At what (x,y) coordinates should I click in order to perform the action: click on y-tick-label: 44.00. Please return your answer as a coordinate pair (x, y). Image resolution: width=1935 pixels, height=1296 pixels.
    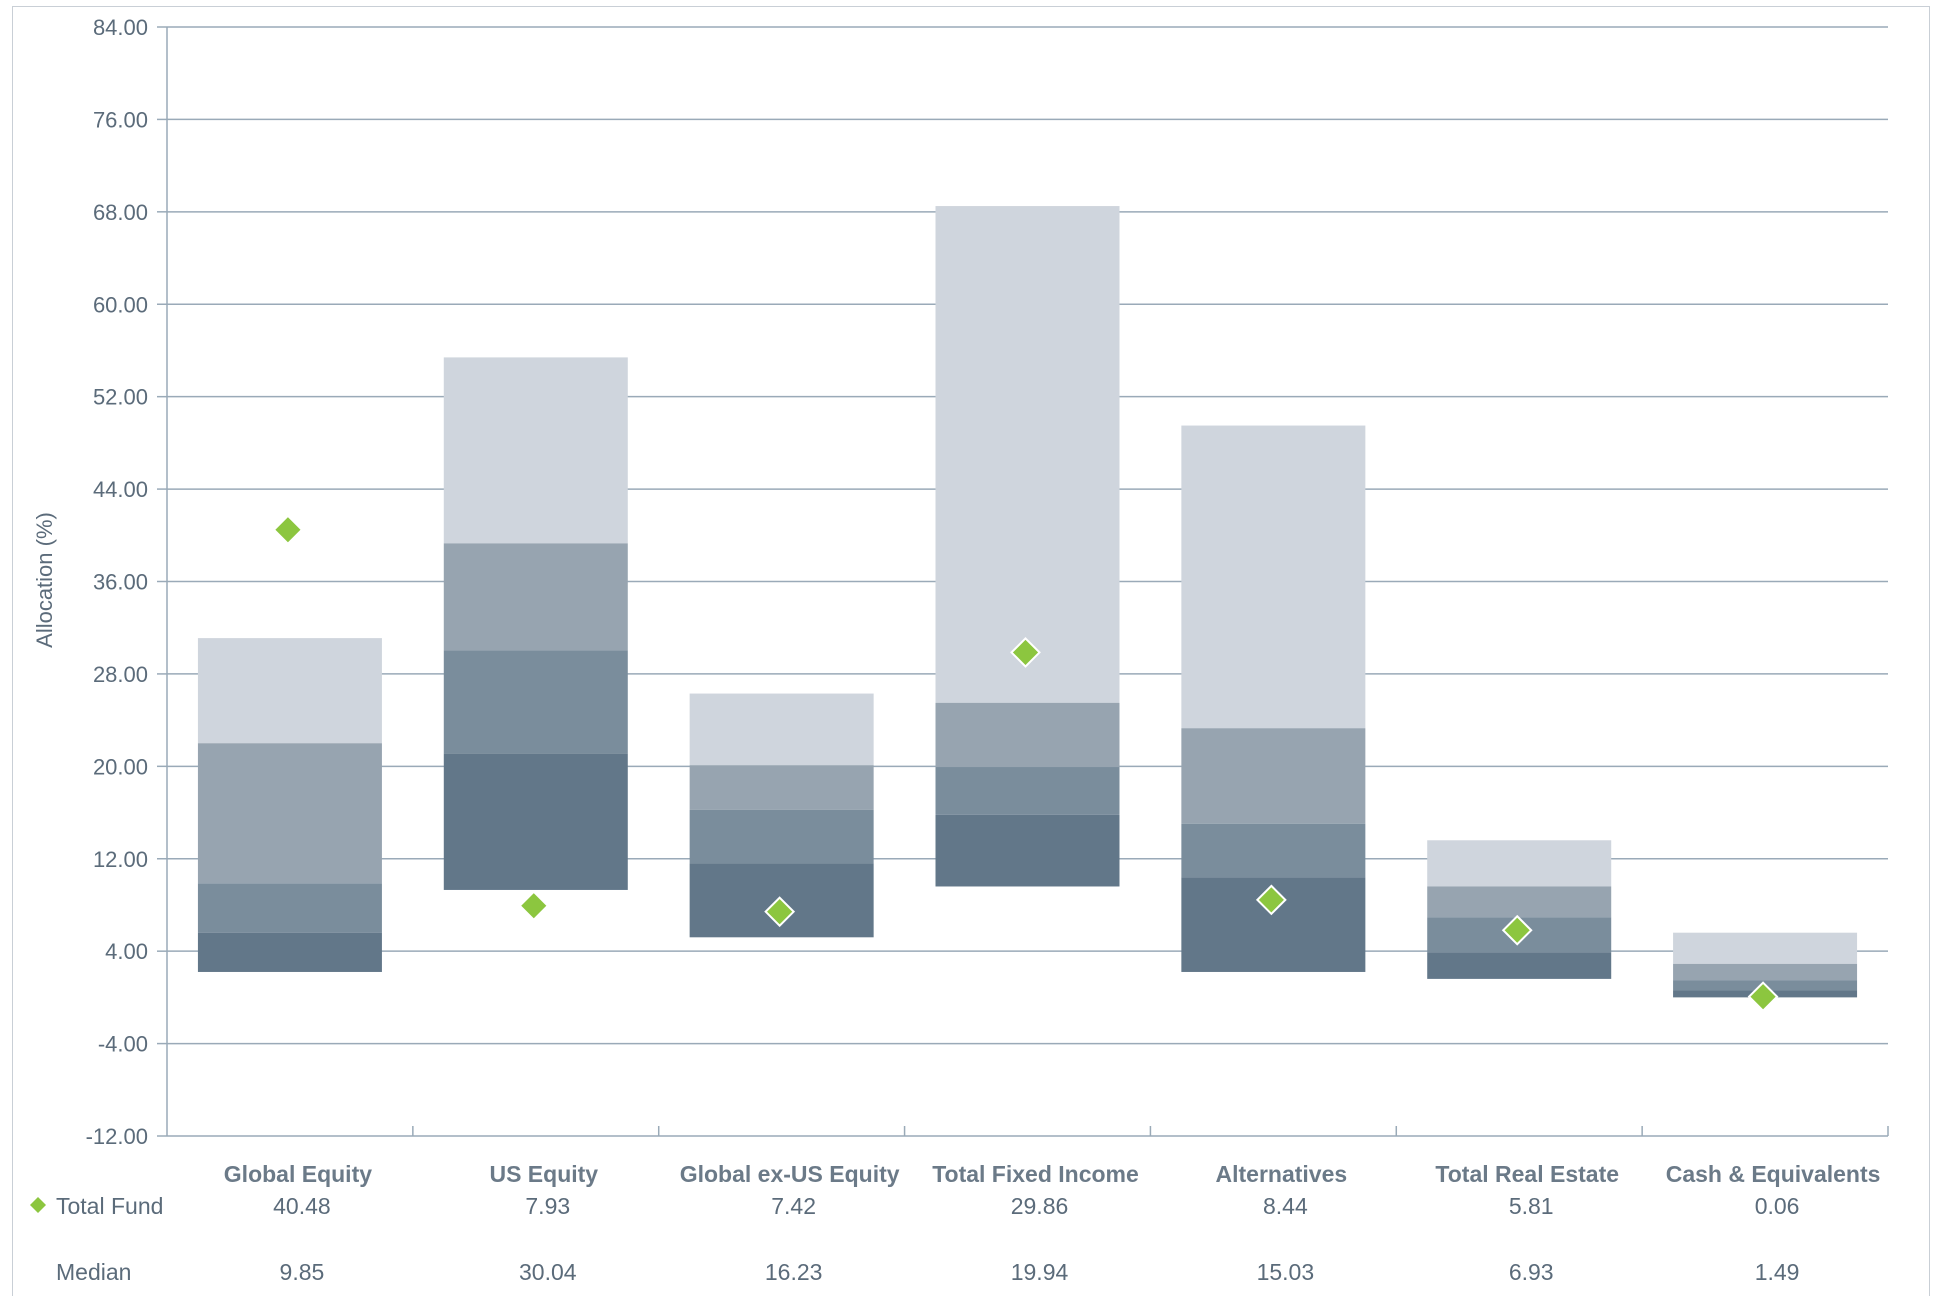
    Looking at the image, I should click on (120, 489).